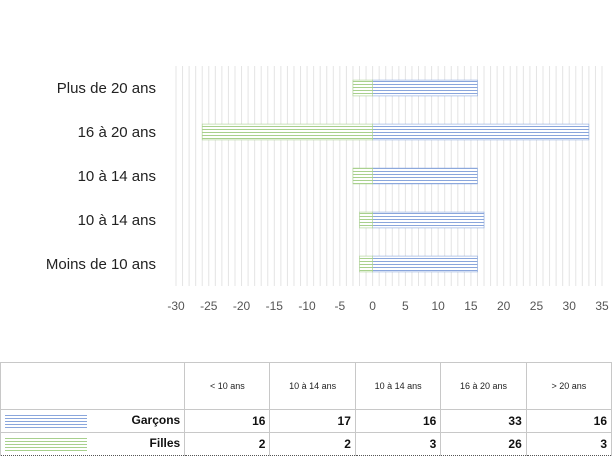  What do you see at coordinates (483, 421) in the screenshot?
I see `table-cell: 33` at bounding box center [483, 421].